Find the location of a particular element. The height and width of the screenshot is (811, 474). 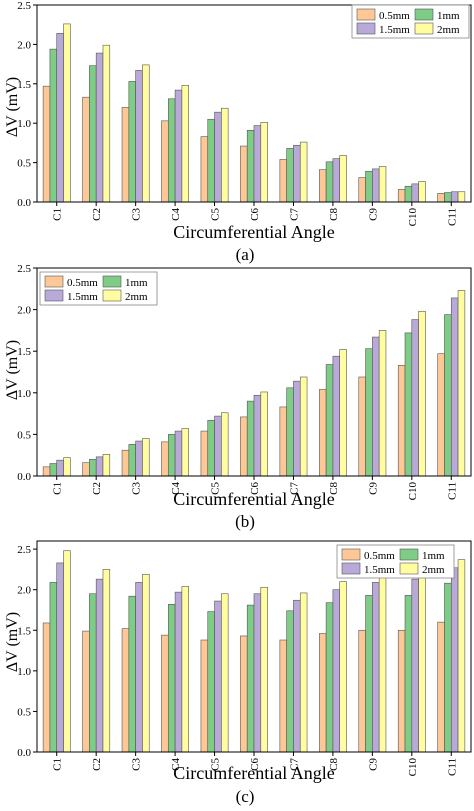

bar-2mm-C9 is located at coordinates (382, 403).